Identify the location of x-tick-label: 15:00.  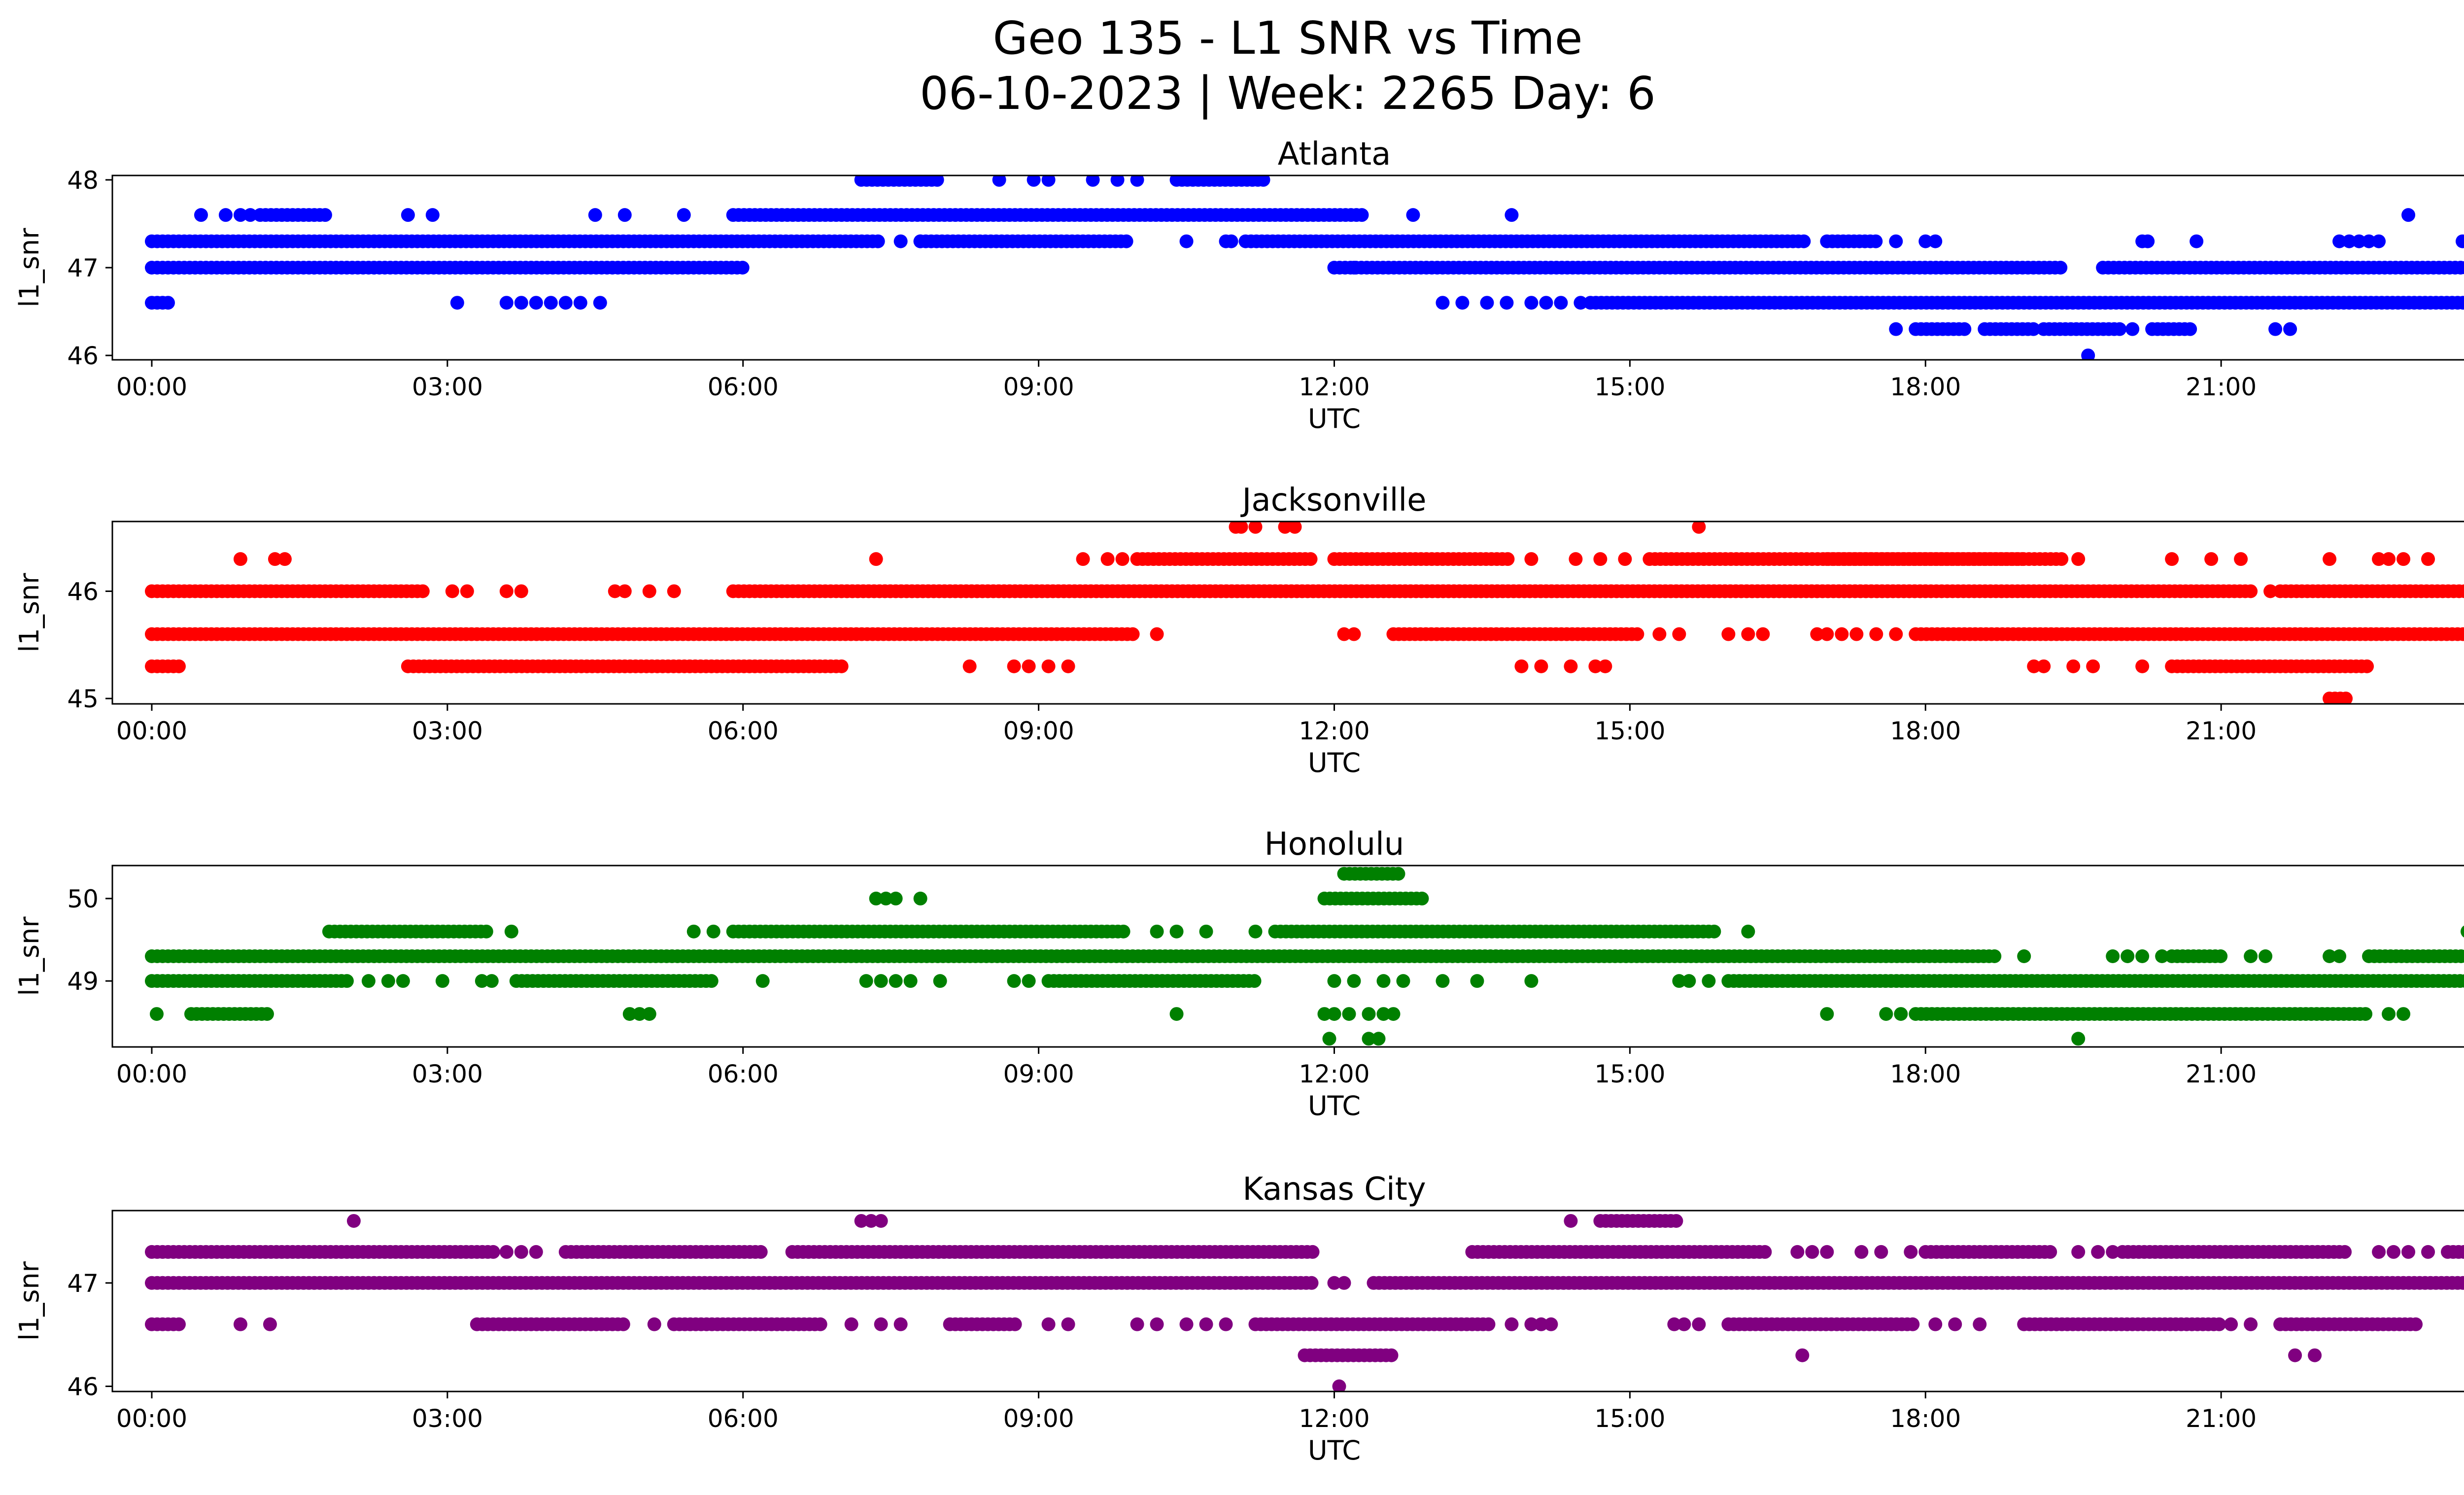
(1629, 731).